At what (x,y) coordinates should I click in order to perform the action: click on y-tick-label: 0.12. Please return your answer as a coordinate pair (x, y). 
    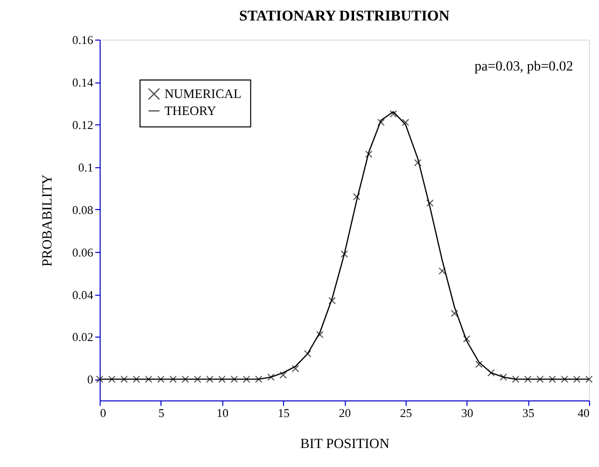
    Looking at the image, I should click on (83, 125).